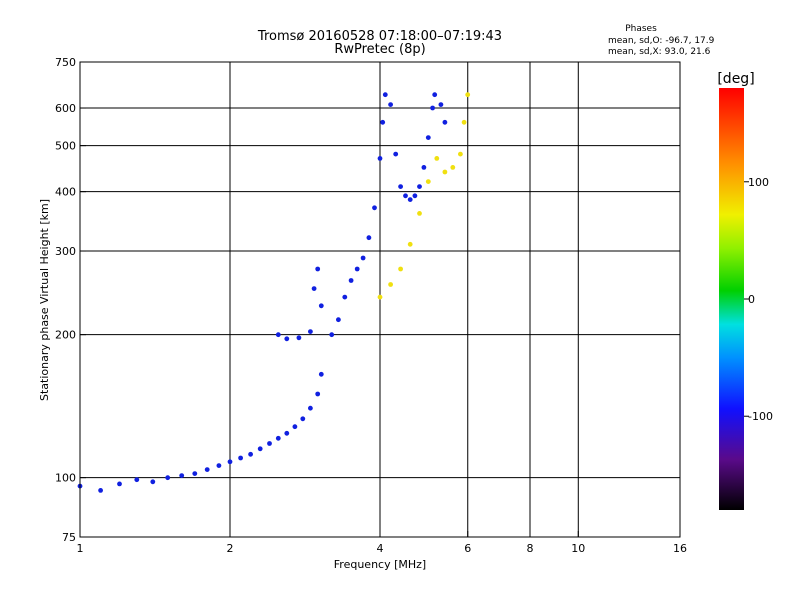 This screenshot has width=800, height=600. I want to click on colorbar-label: [deg], so click(735, 79).